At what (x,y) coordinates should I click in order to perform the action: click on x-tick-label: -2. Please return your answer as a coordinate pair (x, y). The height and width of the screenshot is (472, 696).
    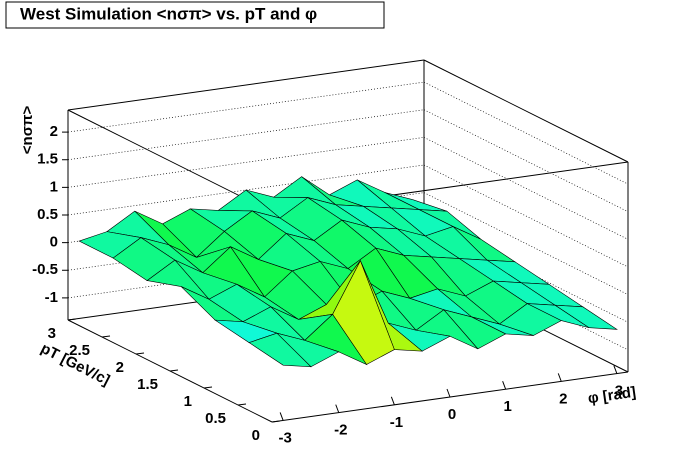
    Looking at the image, I should click on (340, 430).